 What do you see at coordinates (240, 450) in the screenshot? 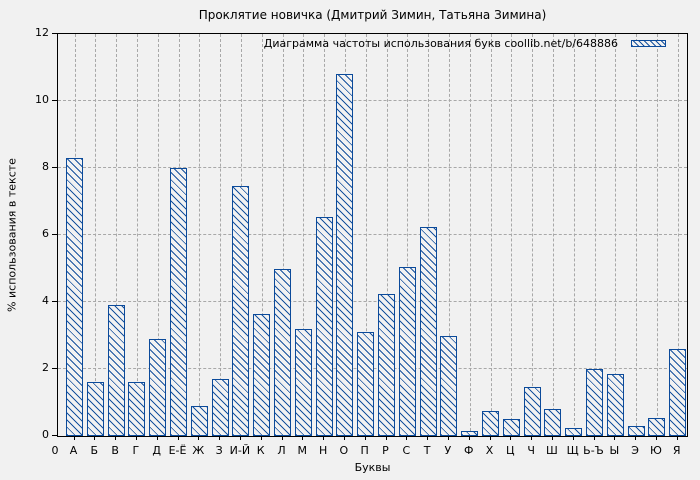
I see `x-tick-label-И-Й: И-Й` at bounding box center [240, 450].